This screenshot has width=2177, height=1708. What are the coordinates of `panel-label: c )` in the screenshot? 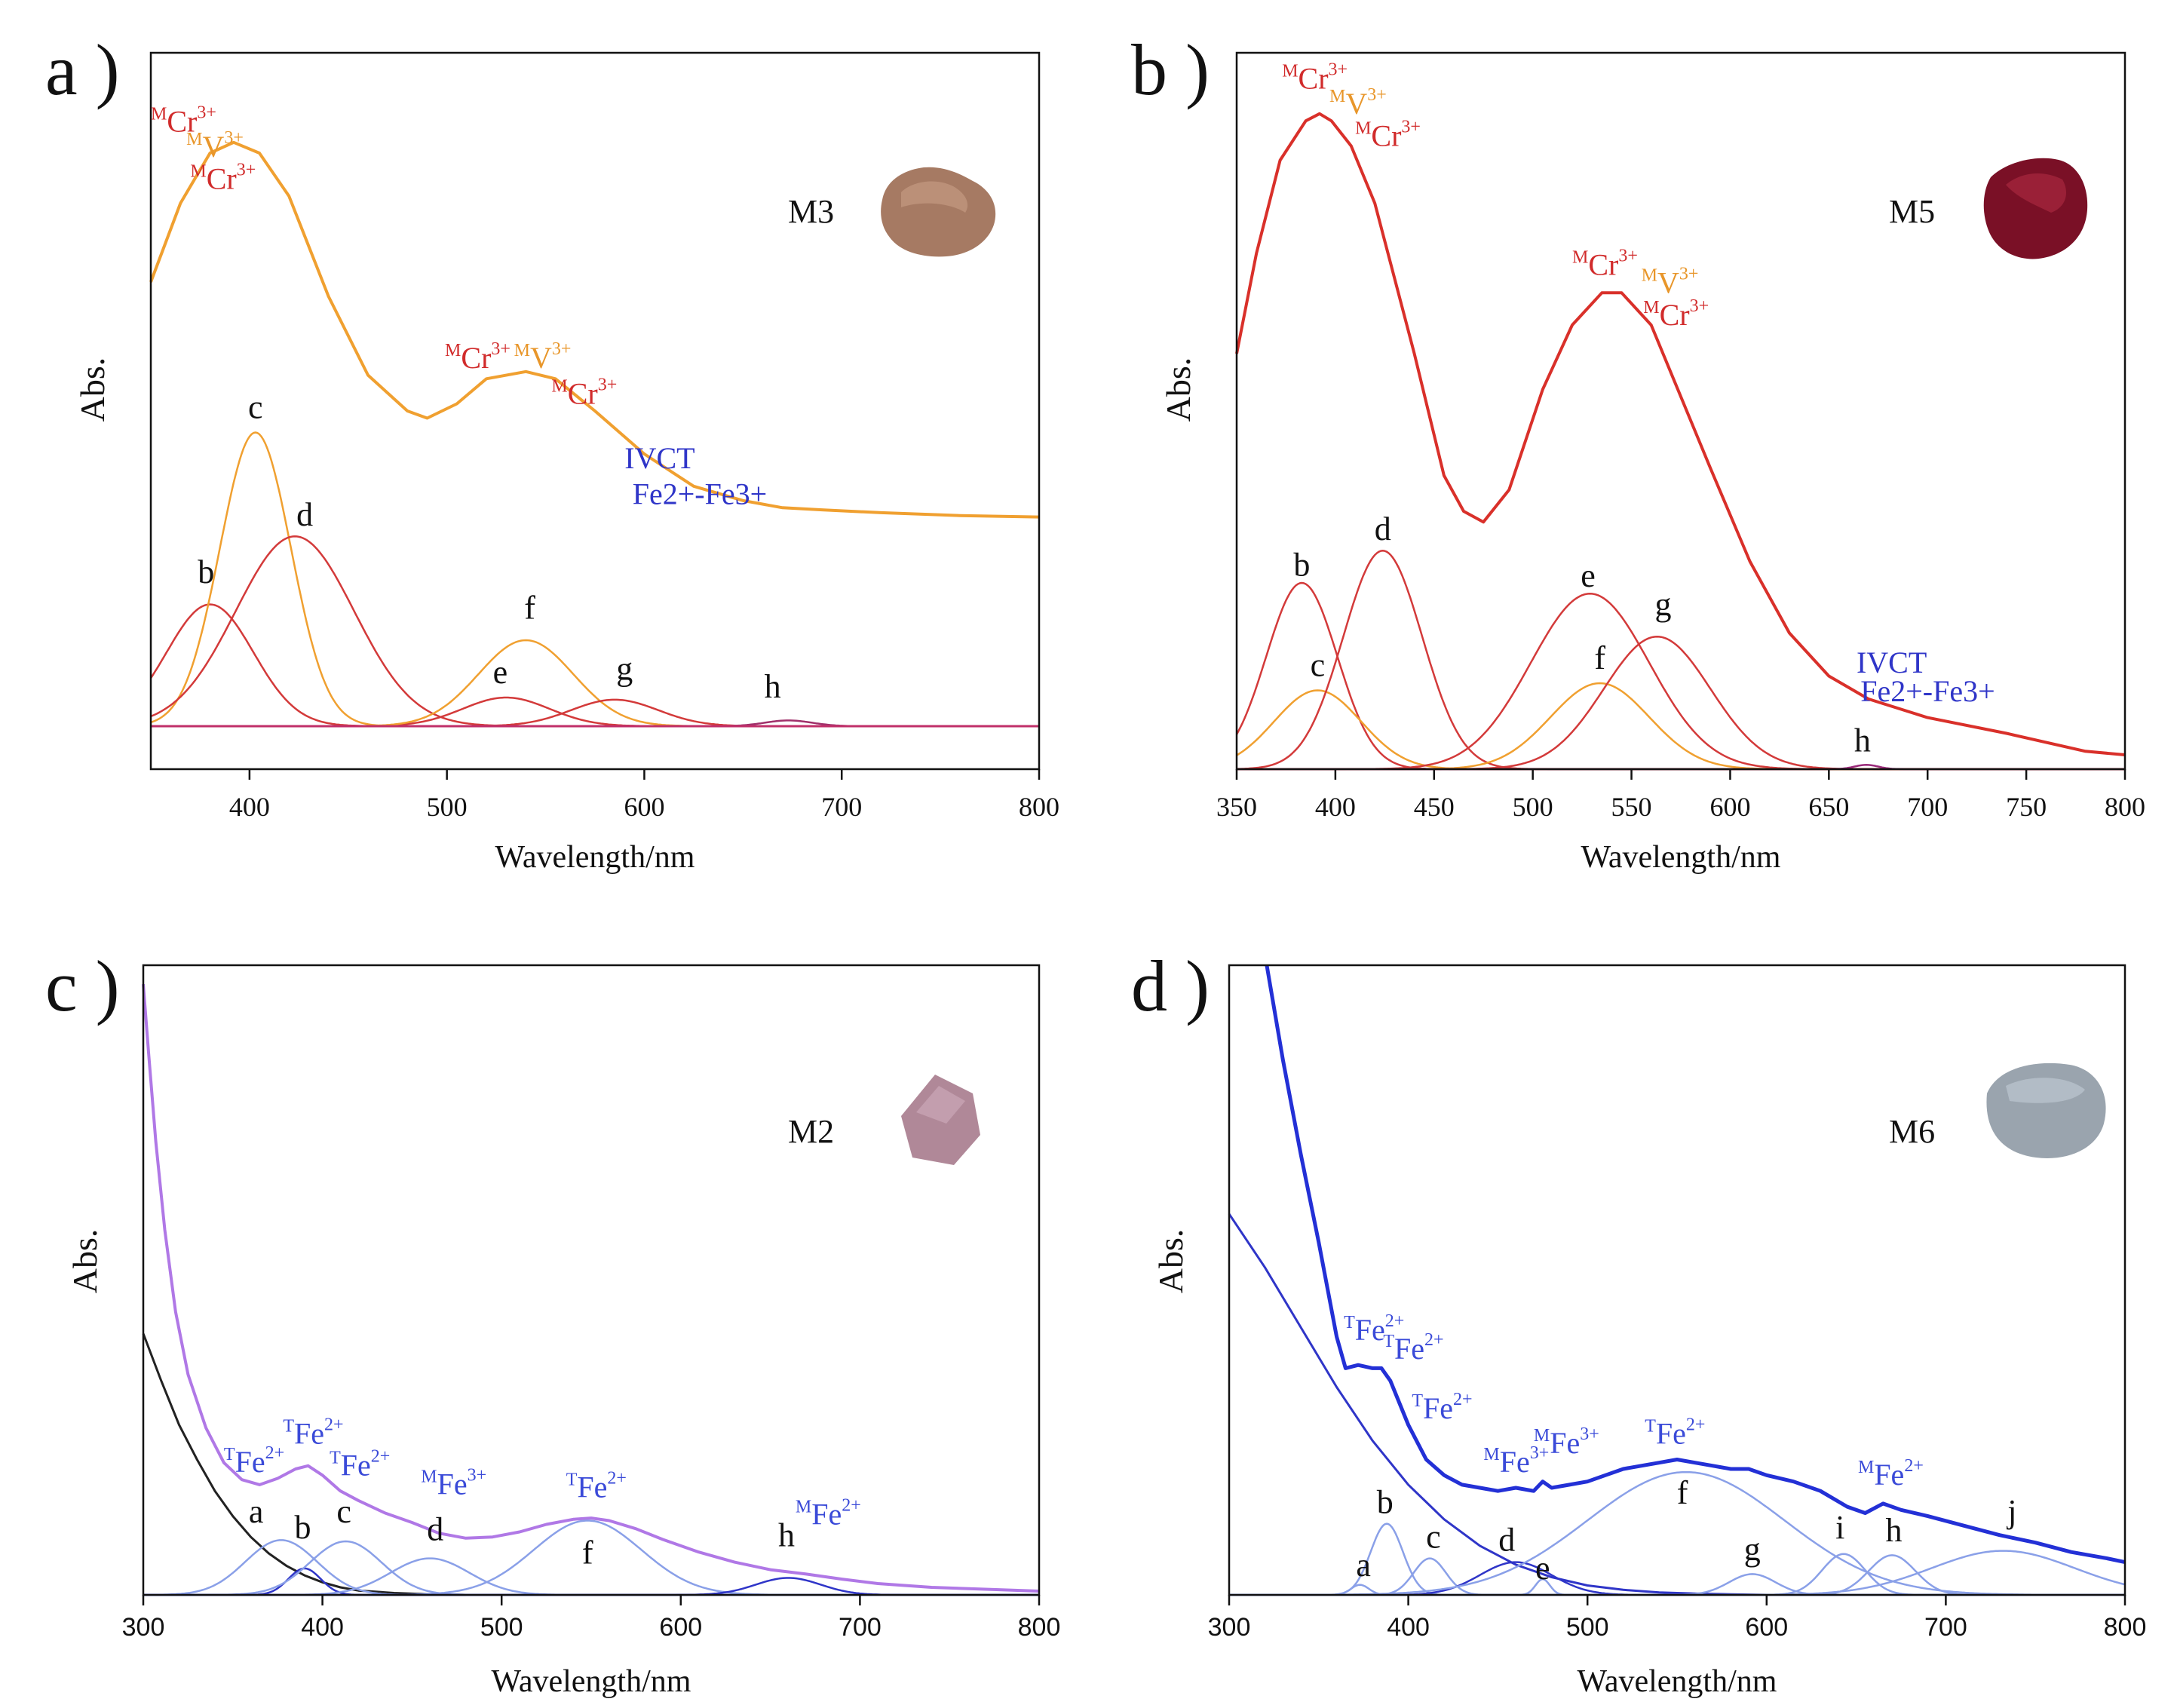 It's located at (83, 986).